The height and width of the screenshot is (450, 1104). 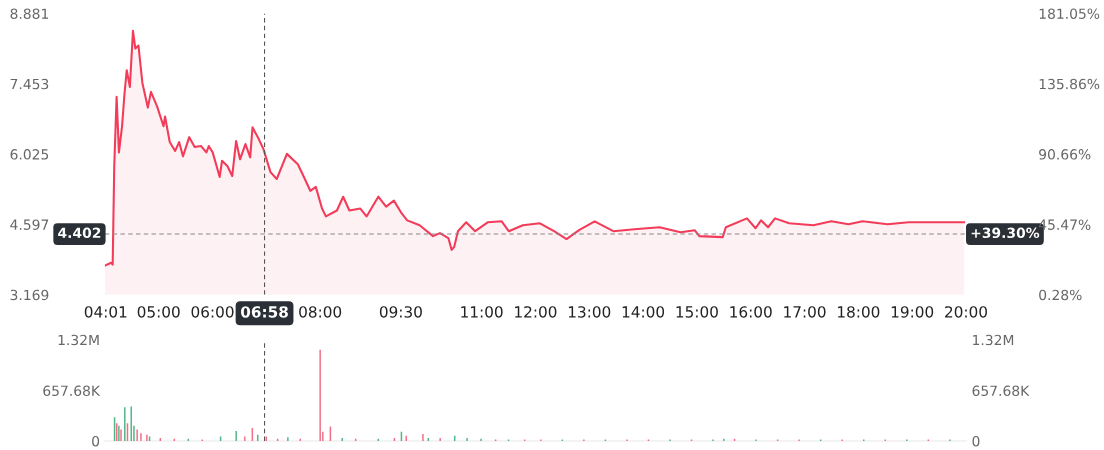 What do you see at coordinates (105, 312) in the screenshot?
I see `x-tick-label: 04:01` at bounding box center [105, 312].